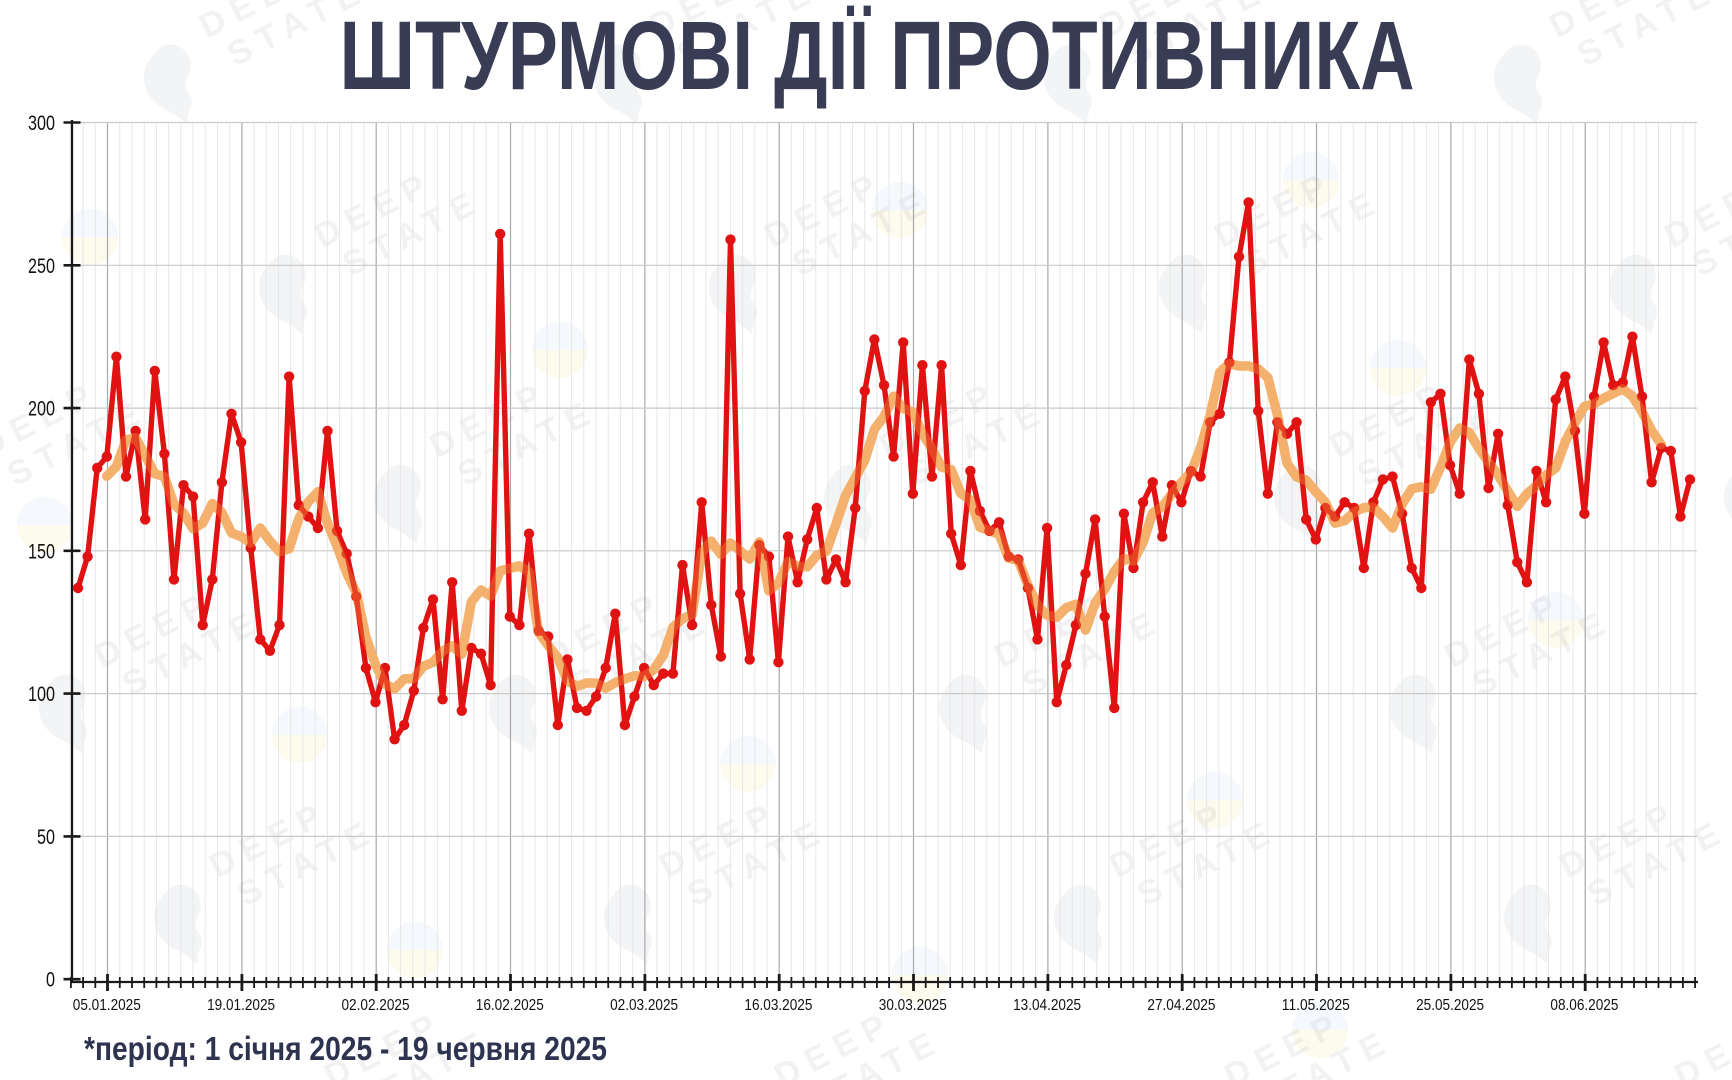  I want to click on svg-text: ШТУРМОВІ ДІЇ ПРОТИВНИКА, so click(877, 55).